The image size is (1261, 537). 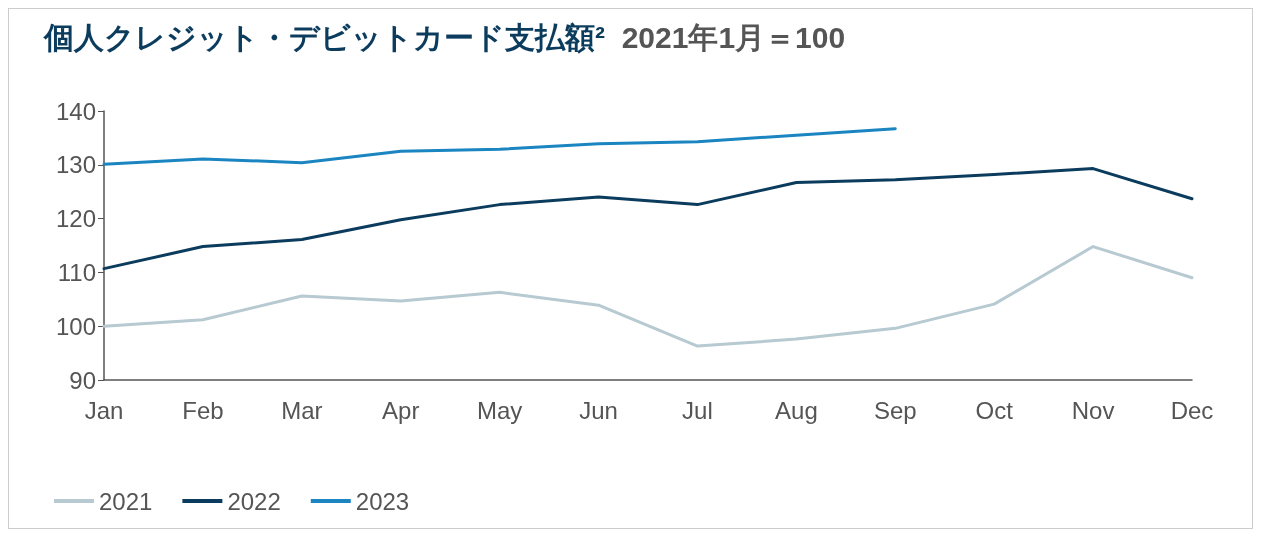 What do you see at coordinates (499, 410) in the screenshot?
I see `x-tick-label: May` at bounding box center [499, 410].